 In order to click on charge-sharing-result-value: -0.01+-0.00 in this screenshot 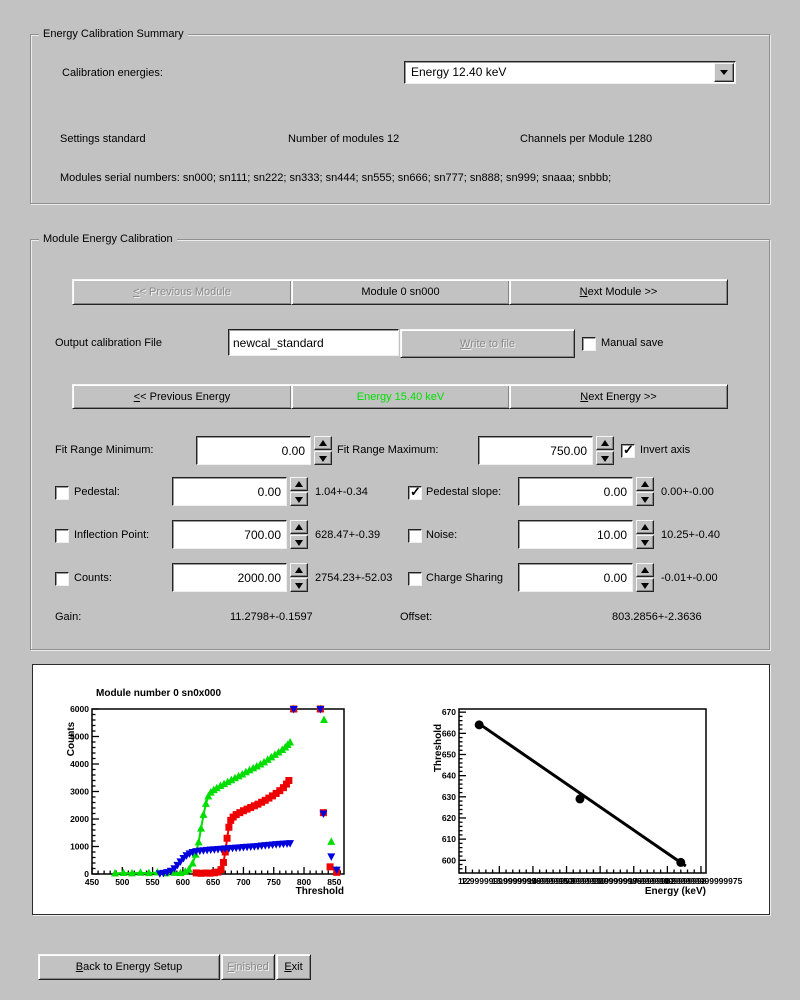, I will do `click(689, 578)`.